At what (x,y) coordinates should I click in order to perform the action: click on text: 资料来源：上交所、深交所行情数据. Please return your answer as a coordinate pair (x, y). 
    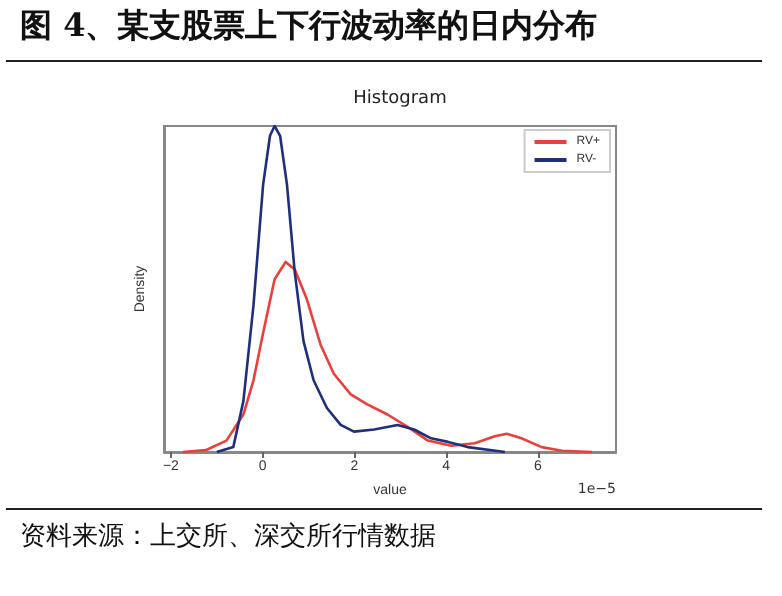
    Looking at the image, I should click on (229, 538).